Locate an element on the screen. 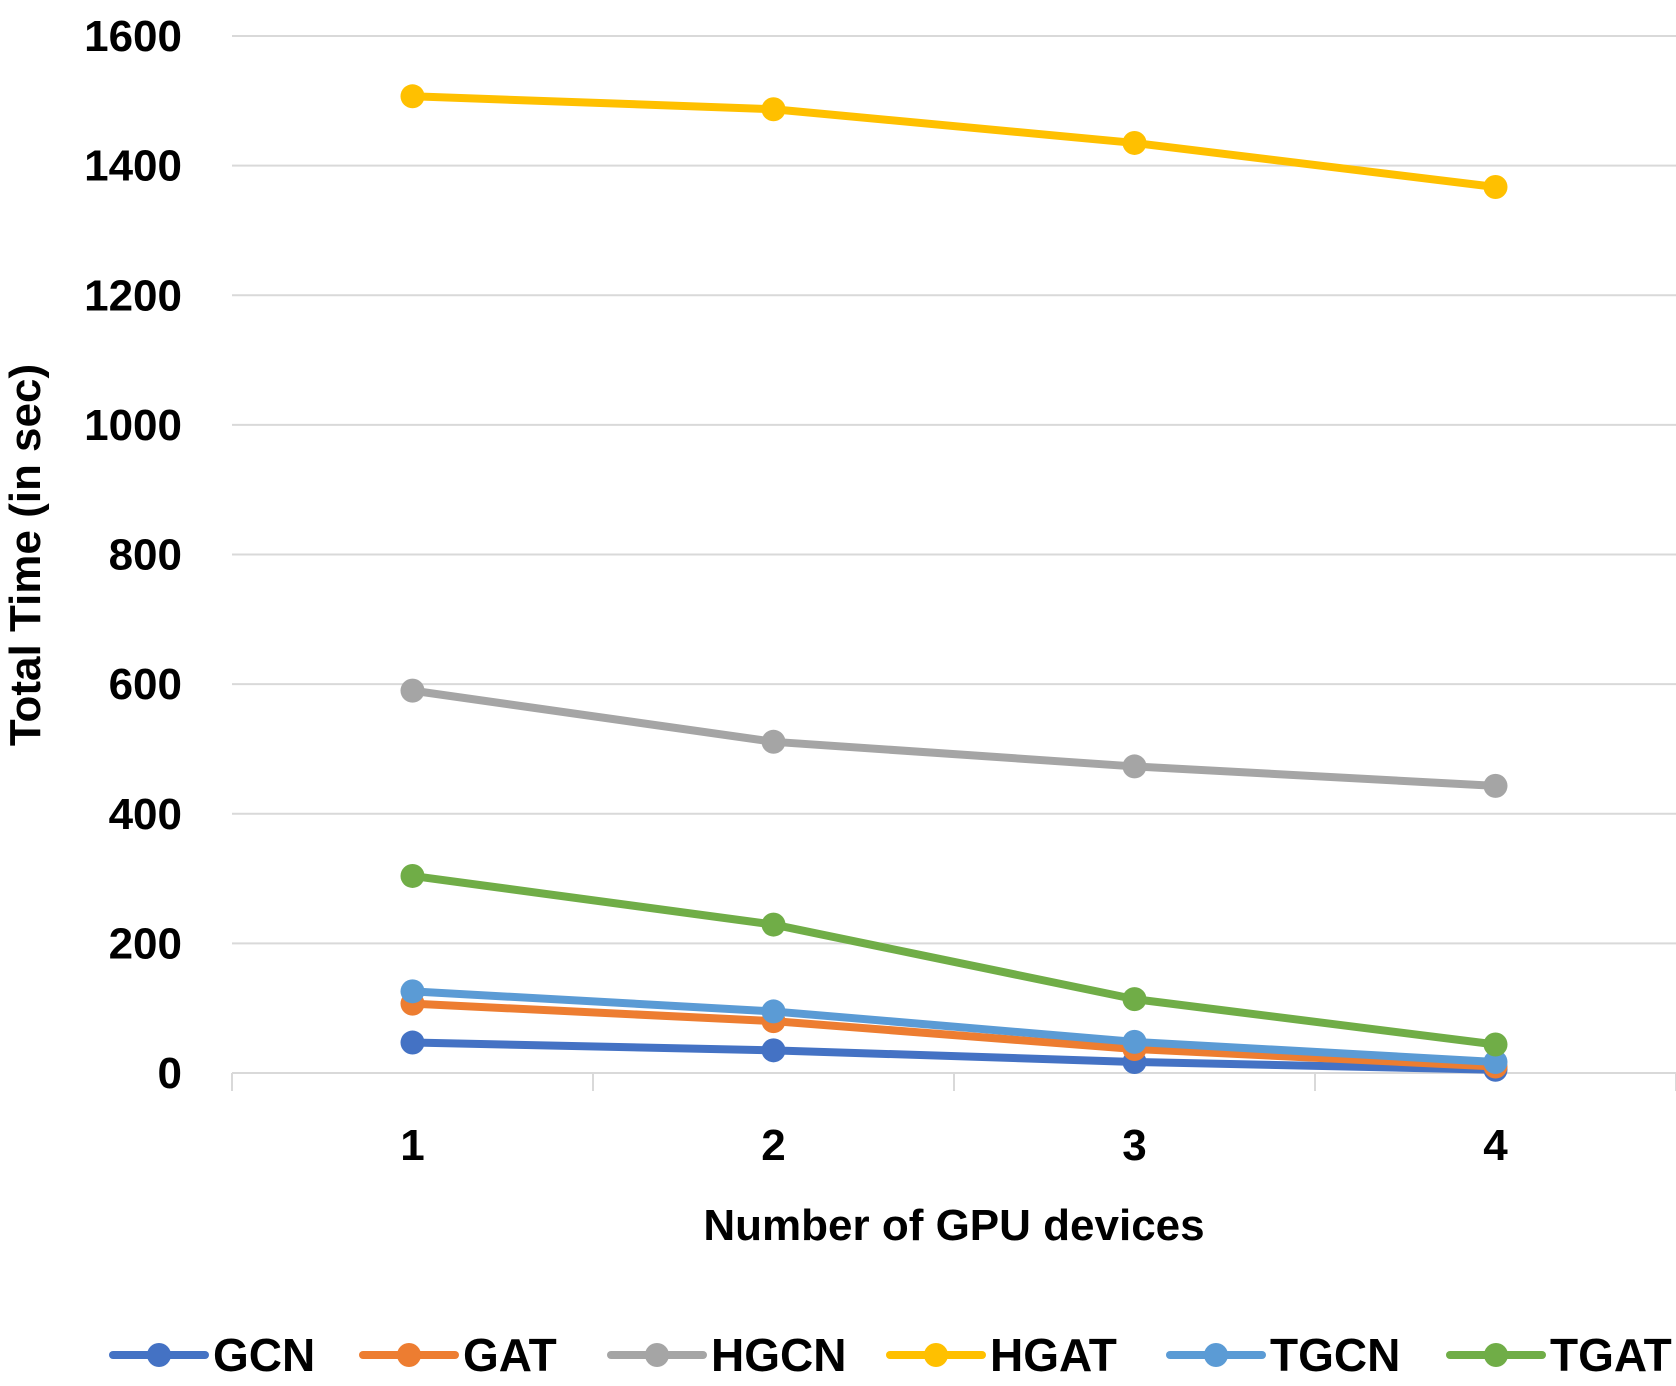  series-line-hgat is located at coordinates (954, 142).